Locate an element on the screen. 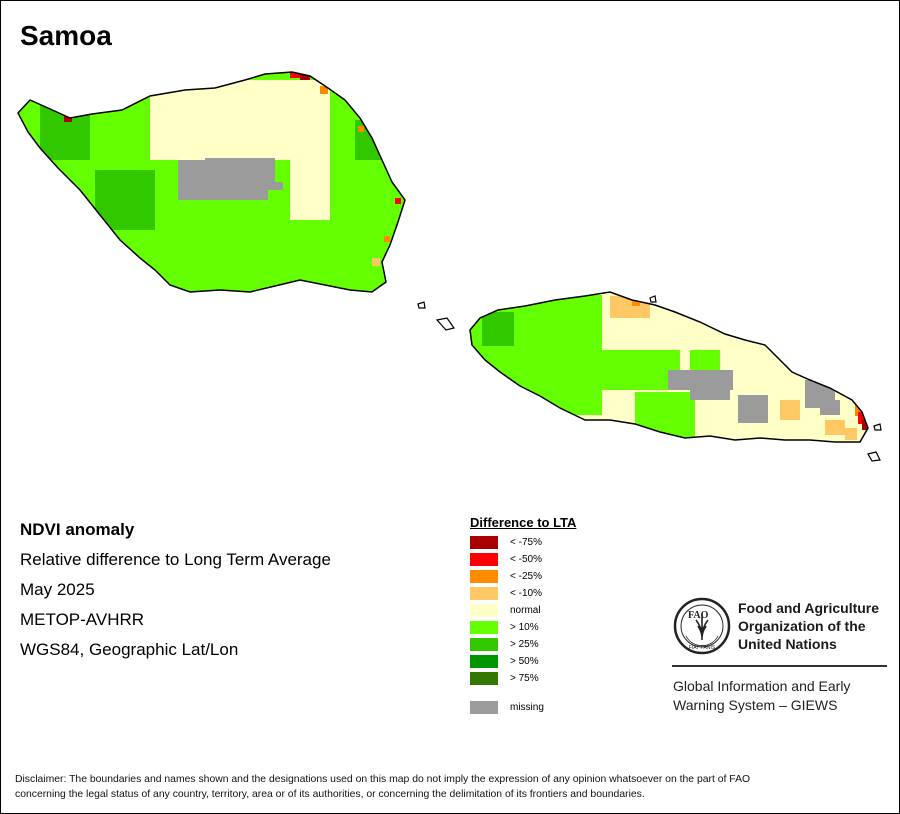 The image size is (900, 814). map-title: Samoa is located at coordinates (66, 35).